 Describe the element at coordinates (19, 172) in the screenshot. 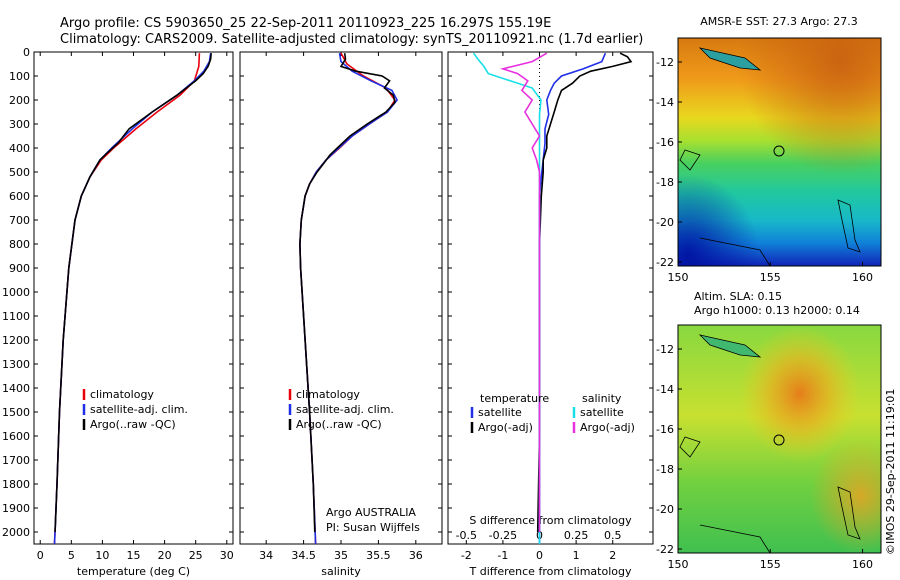

I see `depth-tick-label: 500` at that location.